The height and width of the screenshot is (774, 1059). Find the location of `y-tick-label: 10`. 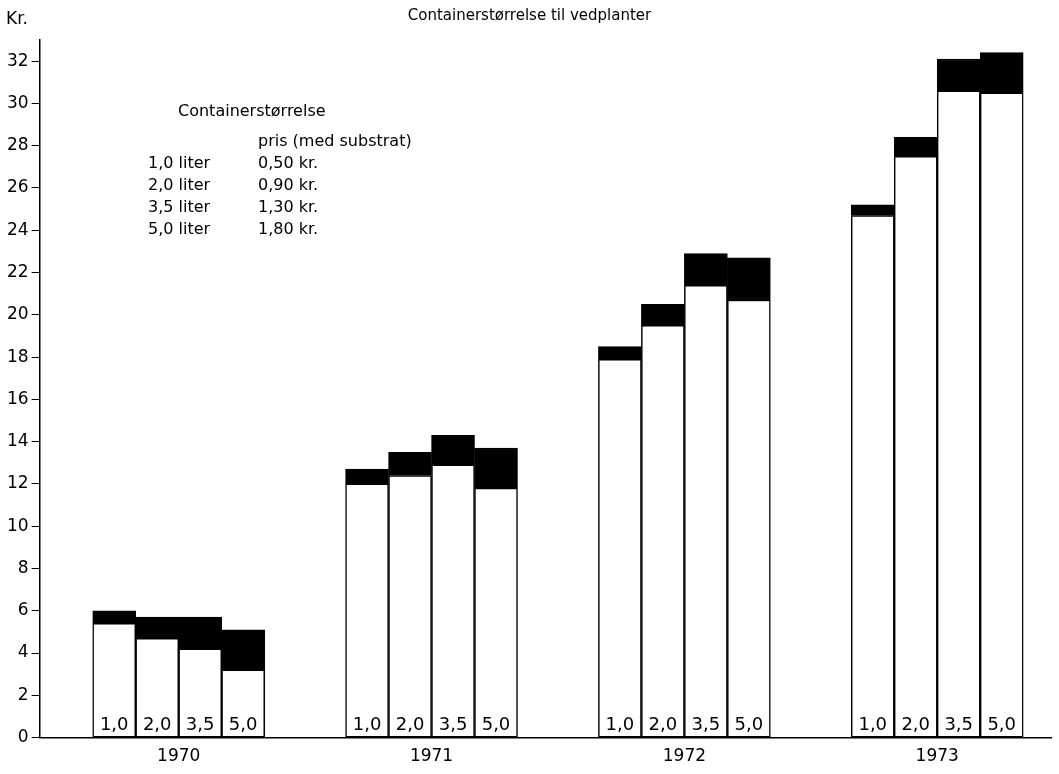

y-tick-label: 10 is located at coordinates (17, 524).